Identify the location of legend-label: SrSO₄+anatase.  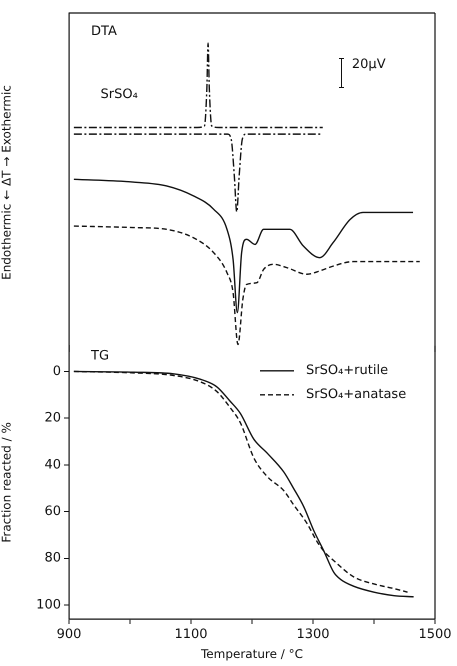
(356, 394).